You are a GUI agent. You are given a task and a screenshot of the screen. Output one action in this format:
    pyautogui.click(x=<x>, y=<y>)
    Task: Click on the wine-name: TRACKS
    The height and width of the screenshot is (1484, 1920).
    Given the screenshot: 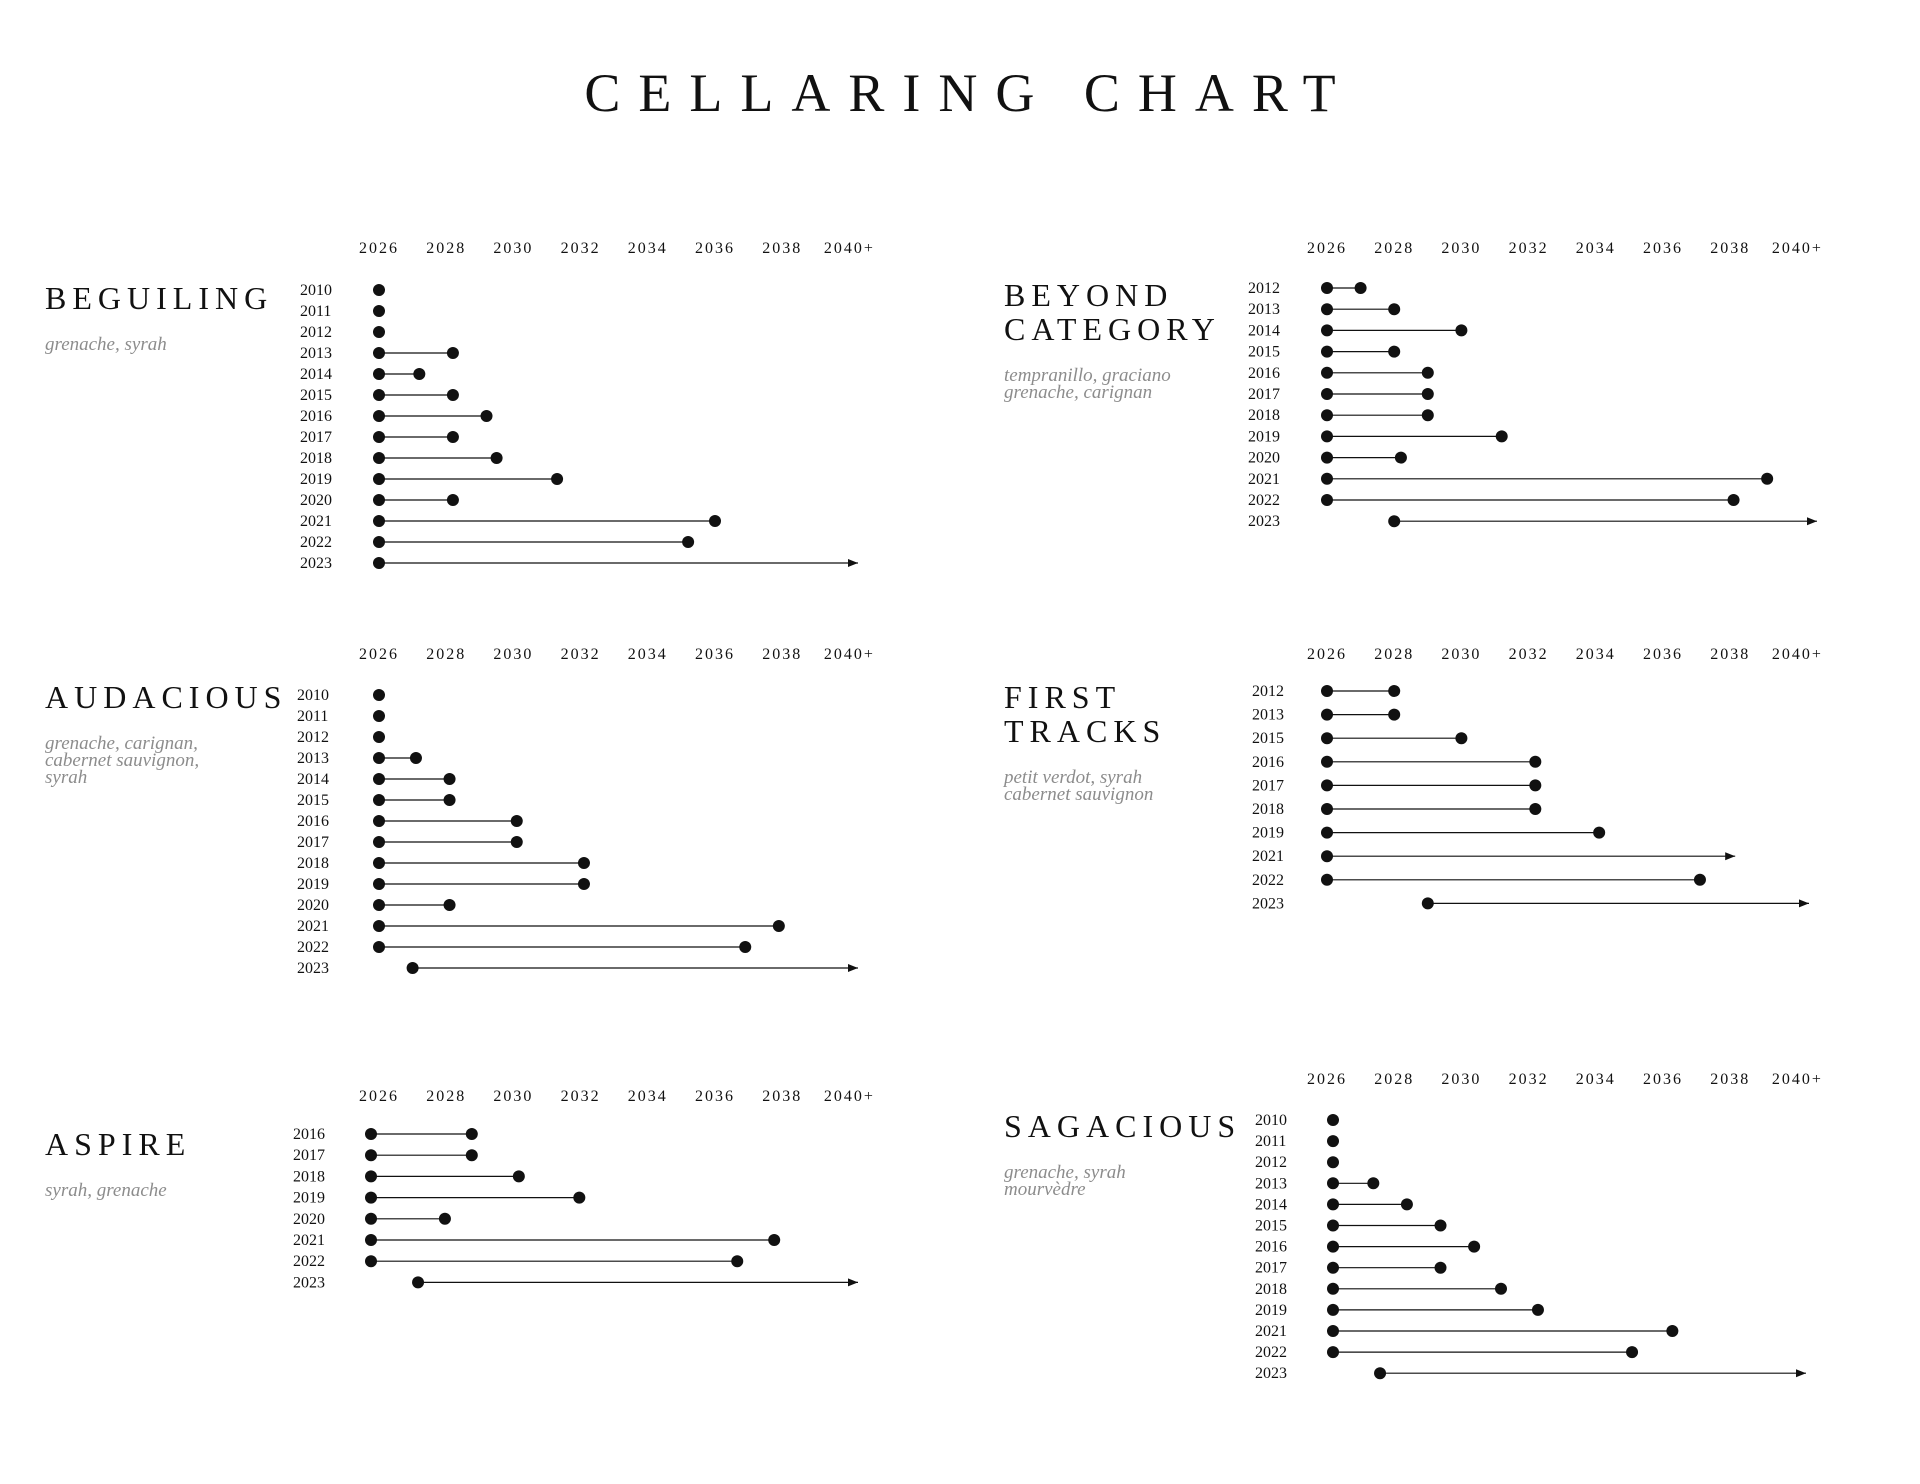 What is the action you would take?
    pyautogui.click(x=1085, y=731)
    